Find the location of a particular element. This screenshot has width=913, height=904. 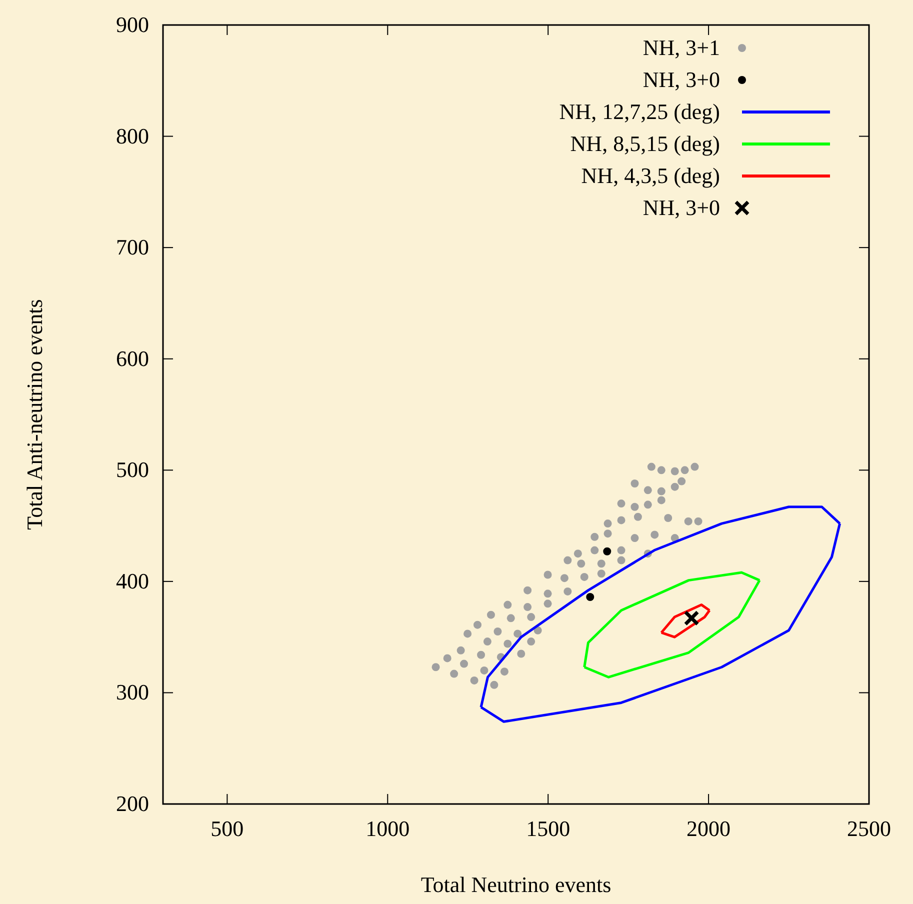

x-tick-label: 1000 is located at coordinates (388, 828).